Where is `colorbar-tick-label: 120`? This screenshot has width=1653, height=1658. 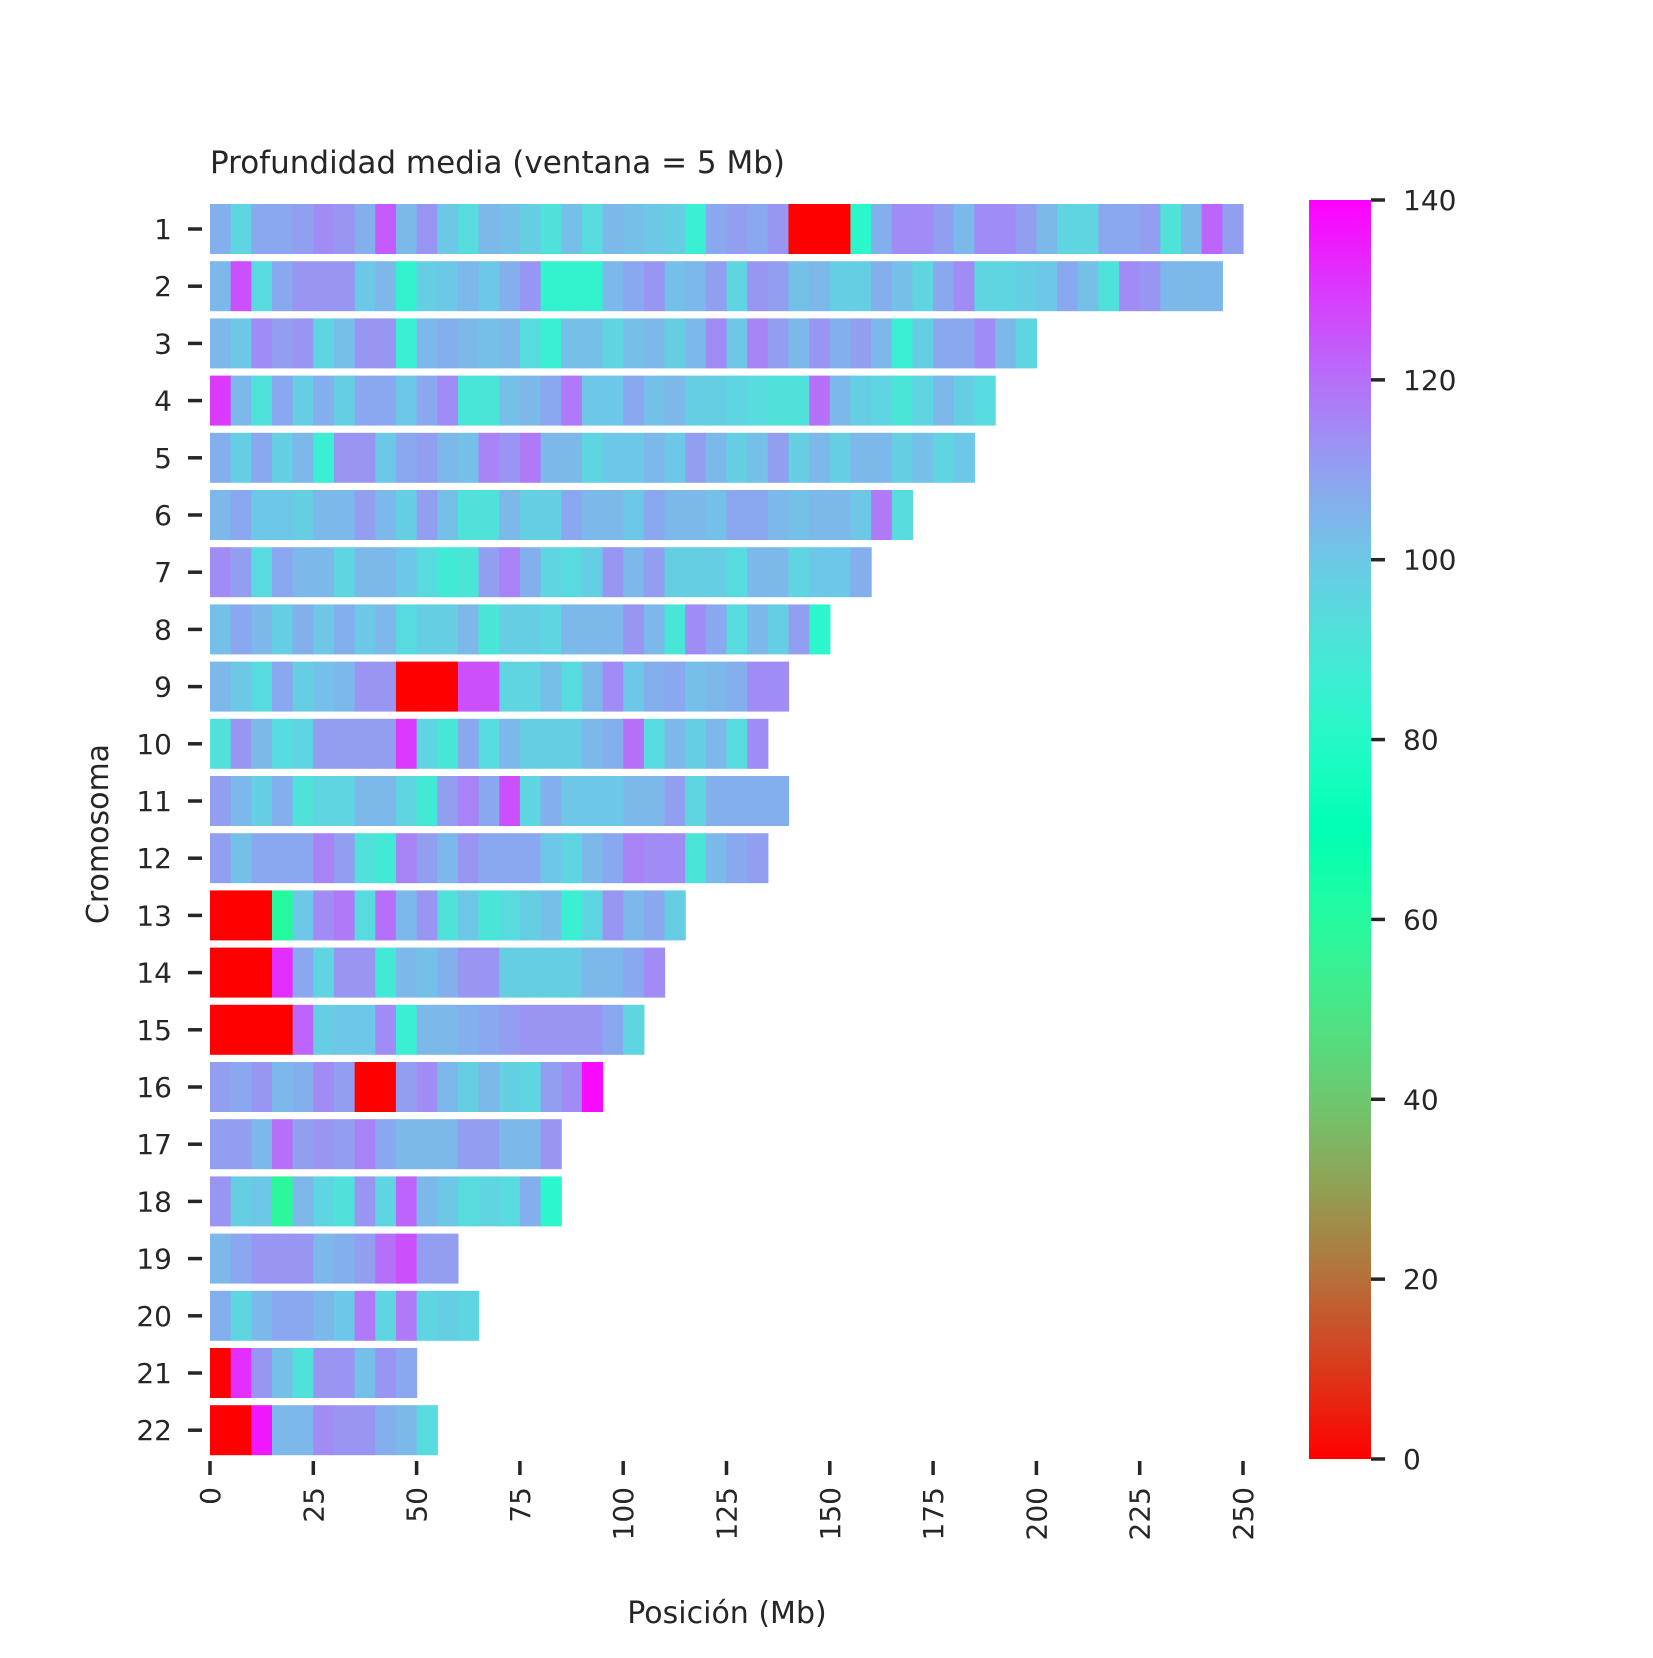
colorbar-tick-label: 120 is located at coordinates (1429, 380).